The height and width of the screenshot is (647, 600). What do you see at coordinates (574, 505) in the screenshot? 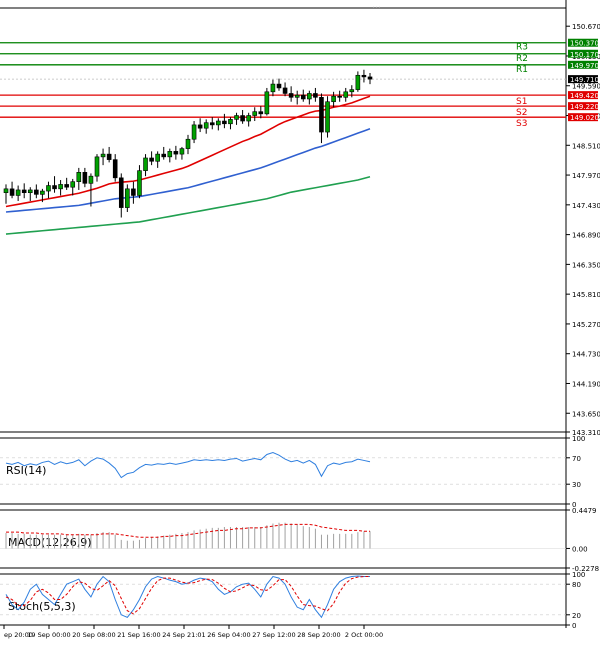
I see `rsi-tick-label: 0` at bounding box center [574, 505].